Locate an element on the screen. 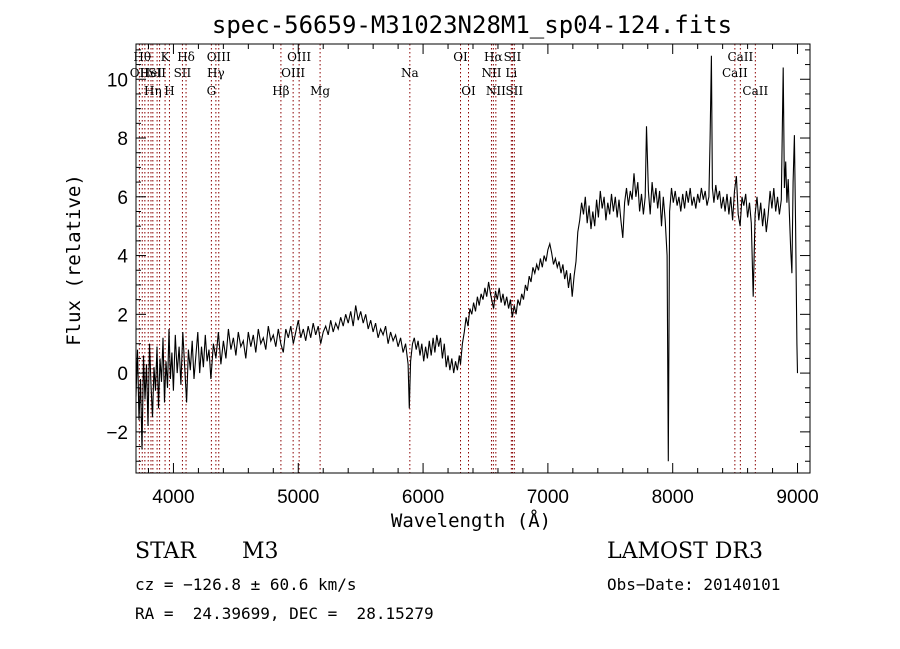  y-tick-label: 0 is located at coordinates (122, 374).